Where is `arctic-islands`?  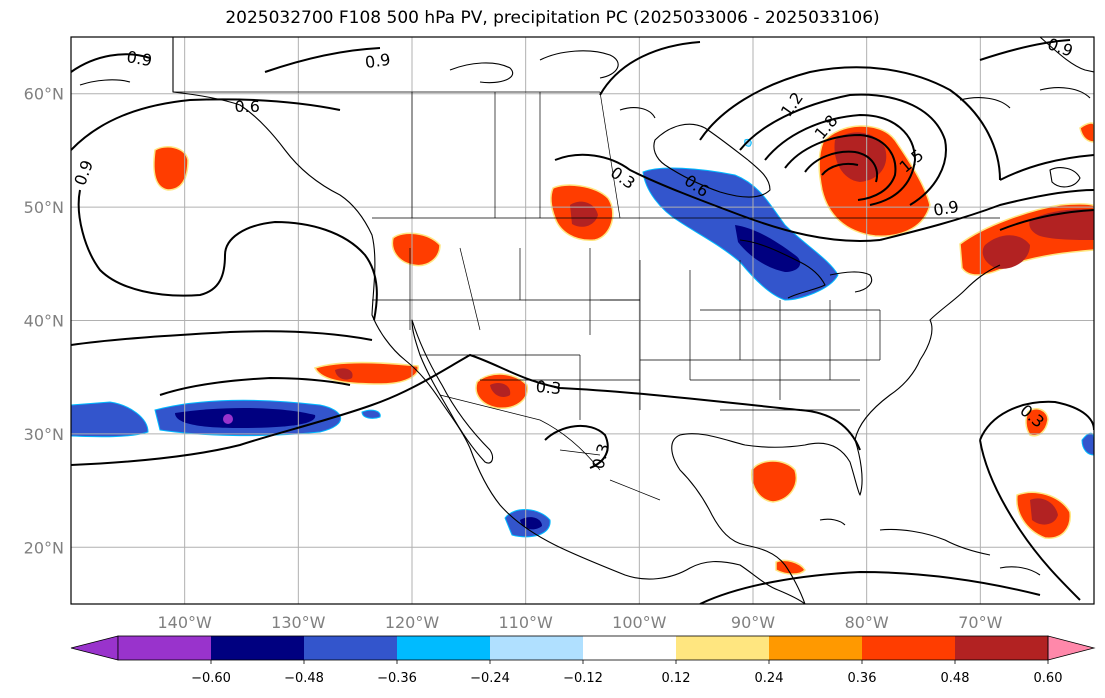 arctic-islands is located at coordinates (585, 84).